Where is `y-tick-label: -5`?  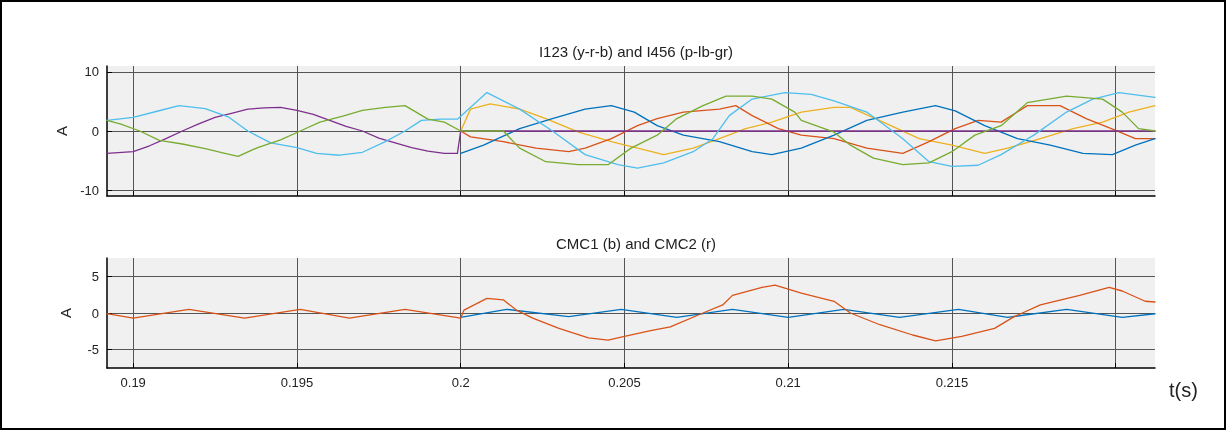 y-tick-label: -5 is located at coordinates (93, 350).